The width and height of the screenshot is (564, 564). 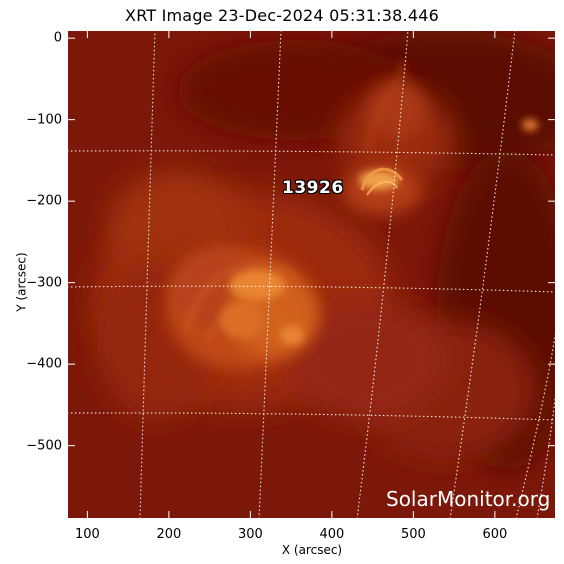 I want to click on y-tick-label: −300, so click(x=44, y=283).